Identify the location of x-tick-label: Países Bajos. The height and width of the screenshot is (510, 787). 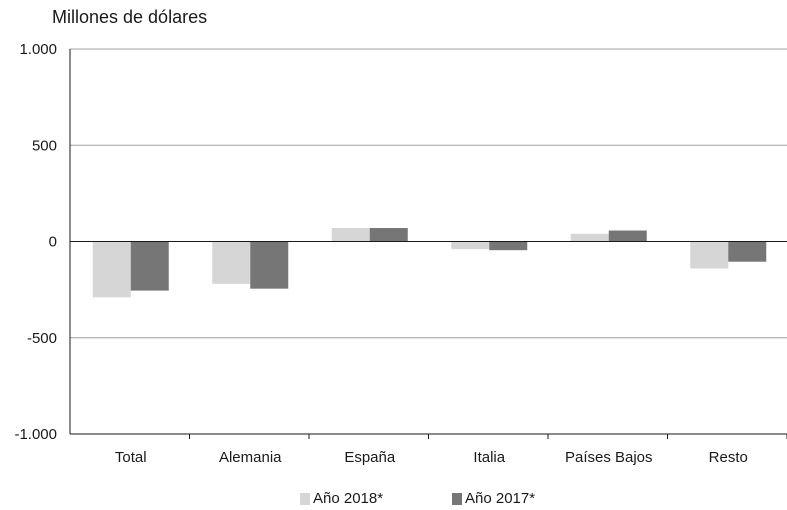
(609, 457).